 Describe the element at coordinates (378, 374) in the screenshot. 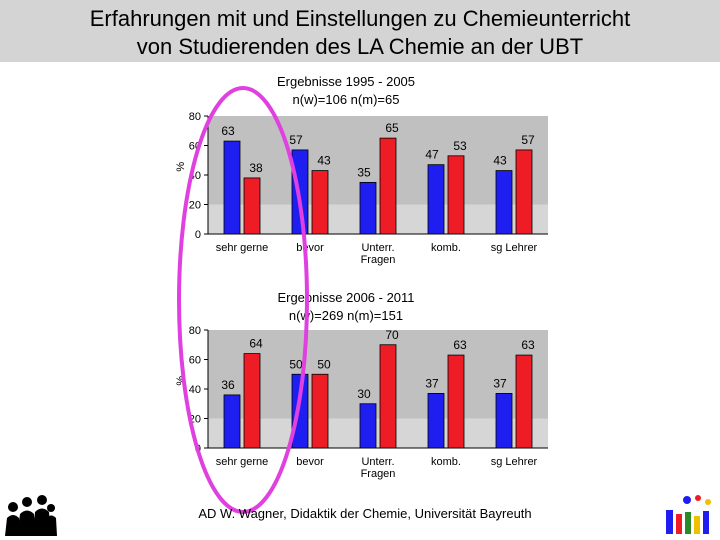

I see `chart2-plot-area` at that location.